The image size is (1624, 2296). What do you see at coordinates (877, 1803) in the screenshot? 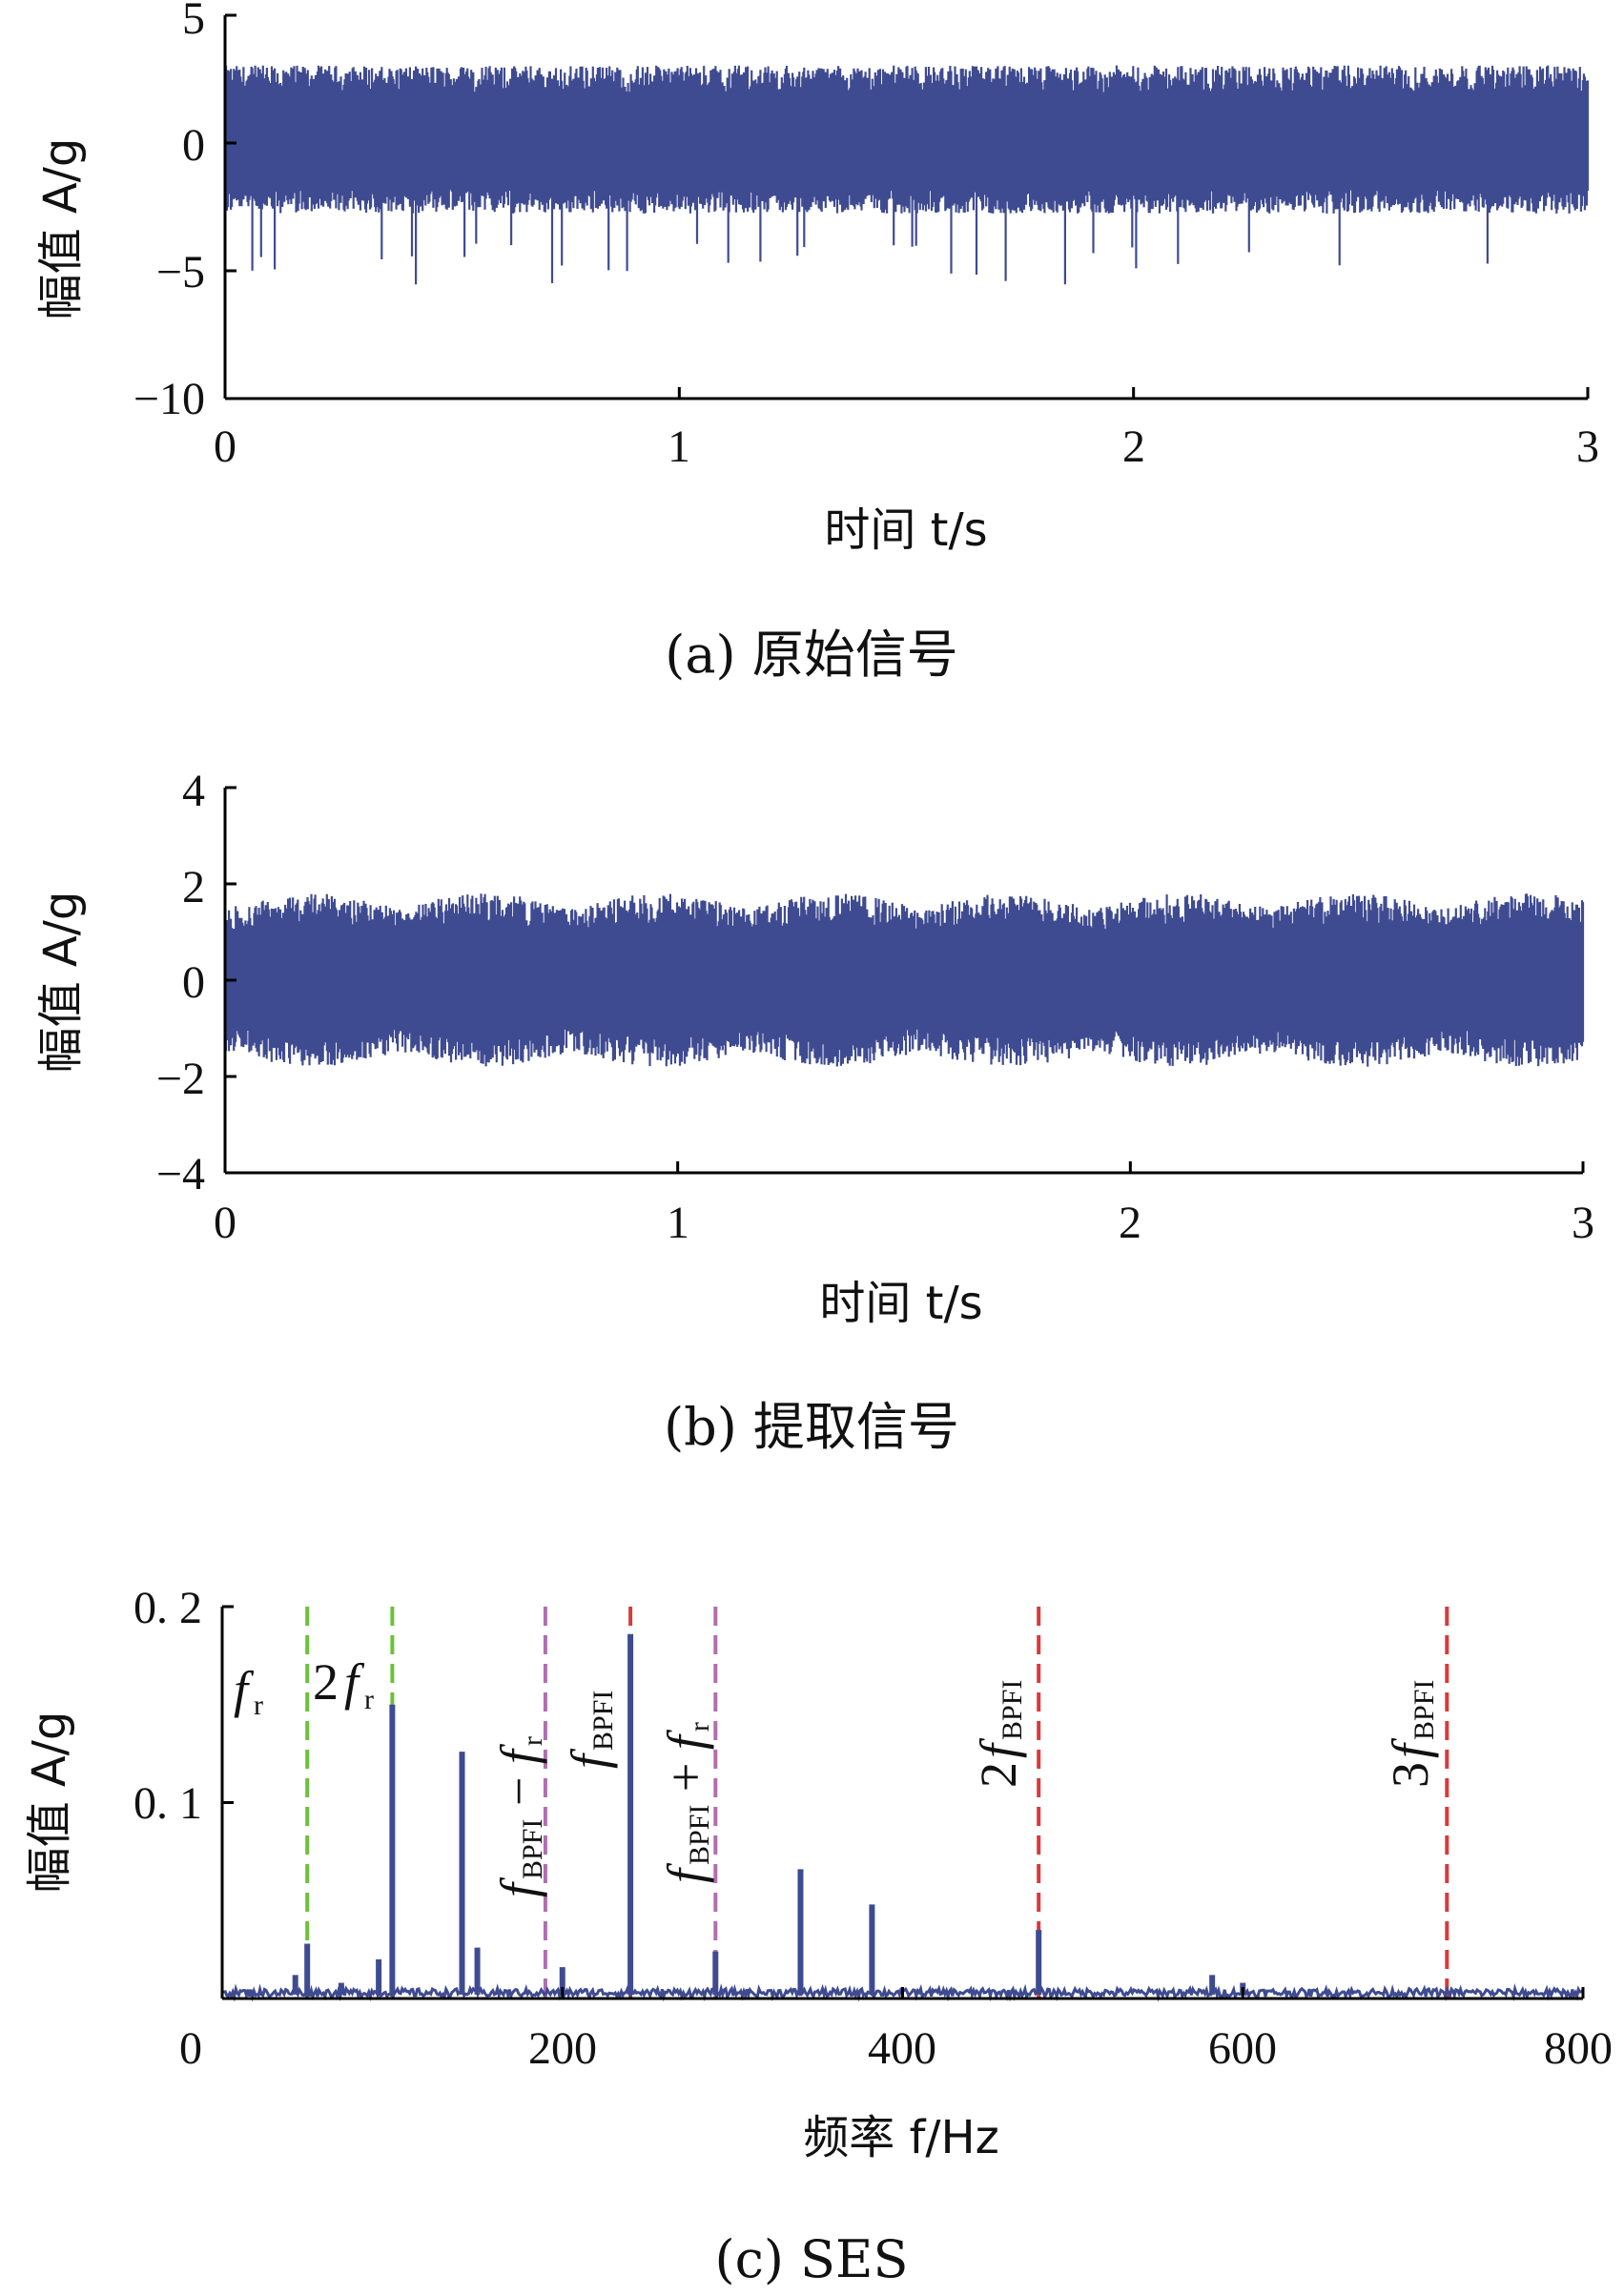
I see `frequency-markers` at bounding box center [877, 1803].